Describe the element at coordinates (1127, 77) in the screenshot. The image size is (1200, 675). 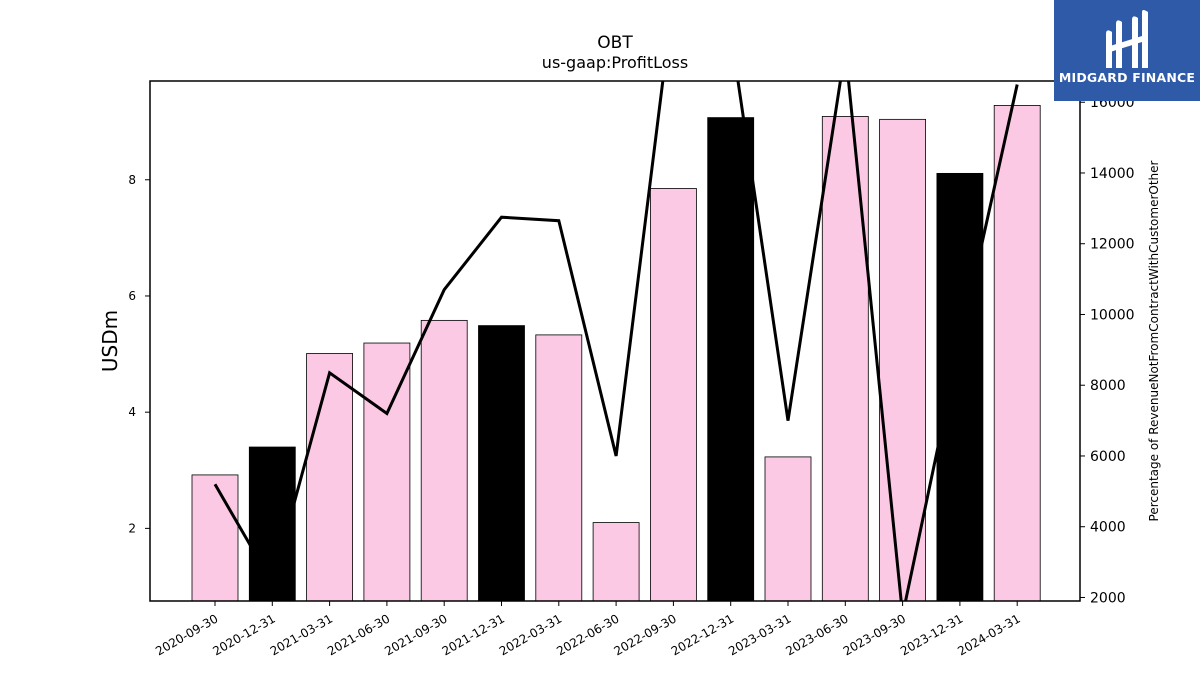
I see `logo-text: MIDGARD FINANCE` at that location.